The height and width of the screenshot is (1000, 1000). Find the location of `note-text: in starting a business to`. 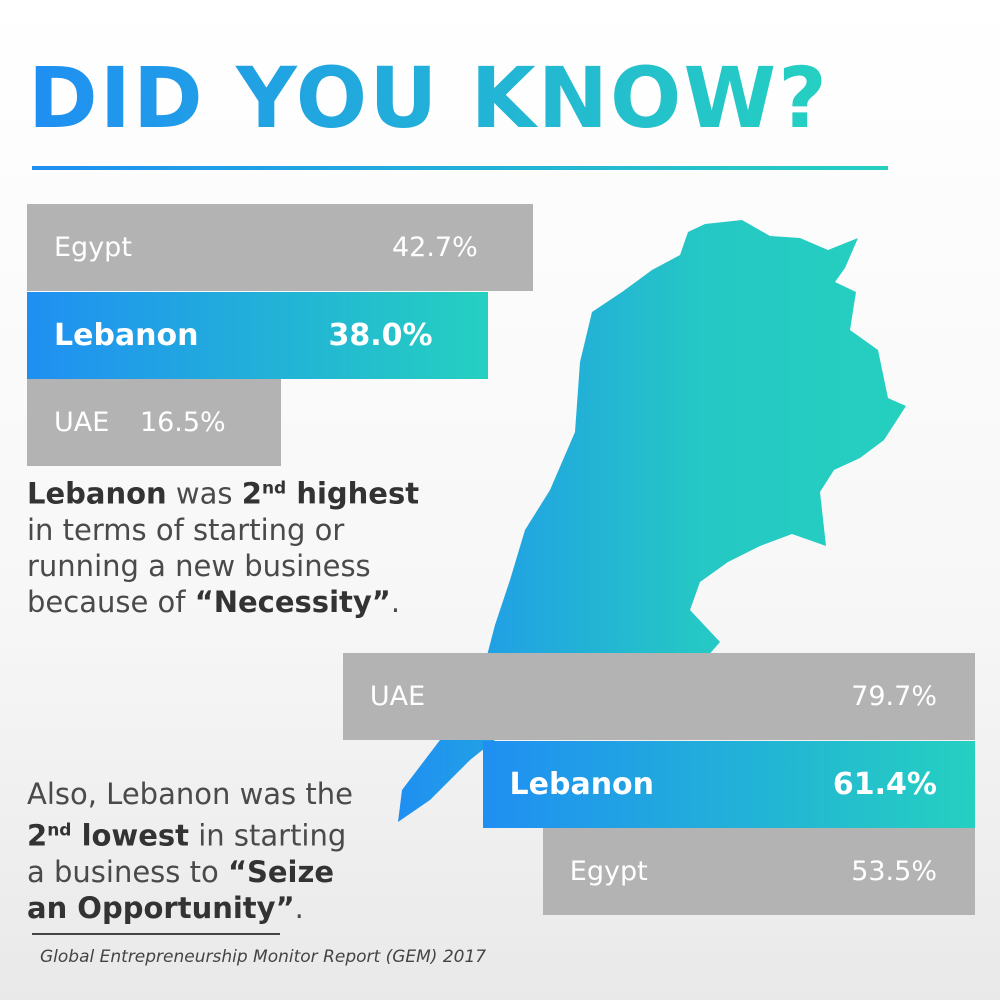

note-text: in starting a business to is located at coordinates (187, 853).